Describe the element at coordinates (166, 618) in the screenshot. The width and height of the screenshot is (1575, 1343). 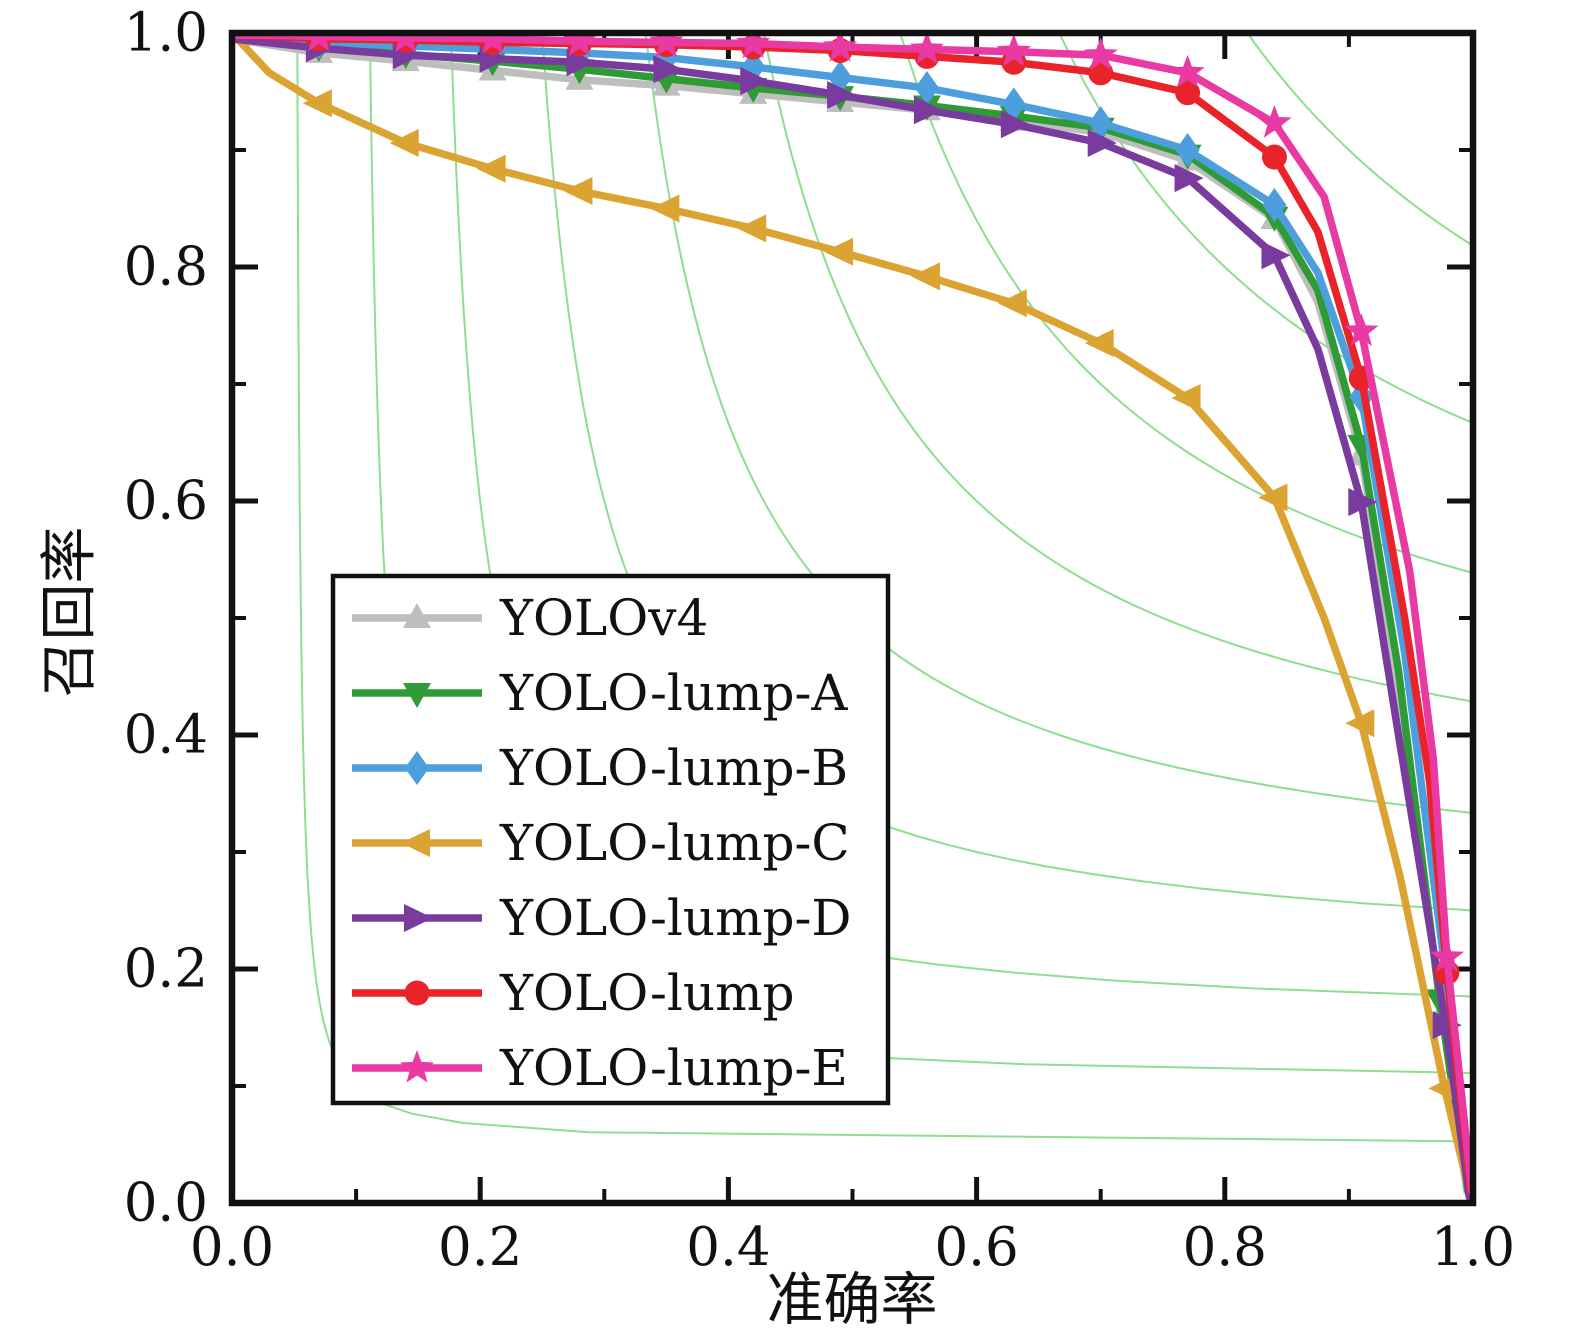
I see `y-tick-labels: 0.0 0.2 0.4 0.6 0.8 1.0` at that location.